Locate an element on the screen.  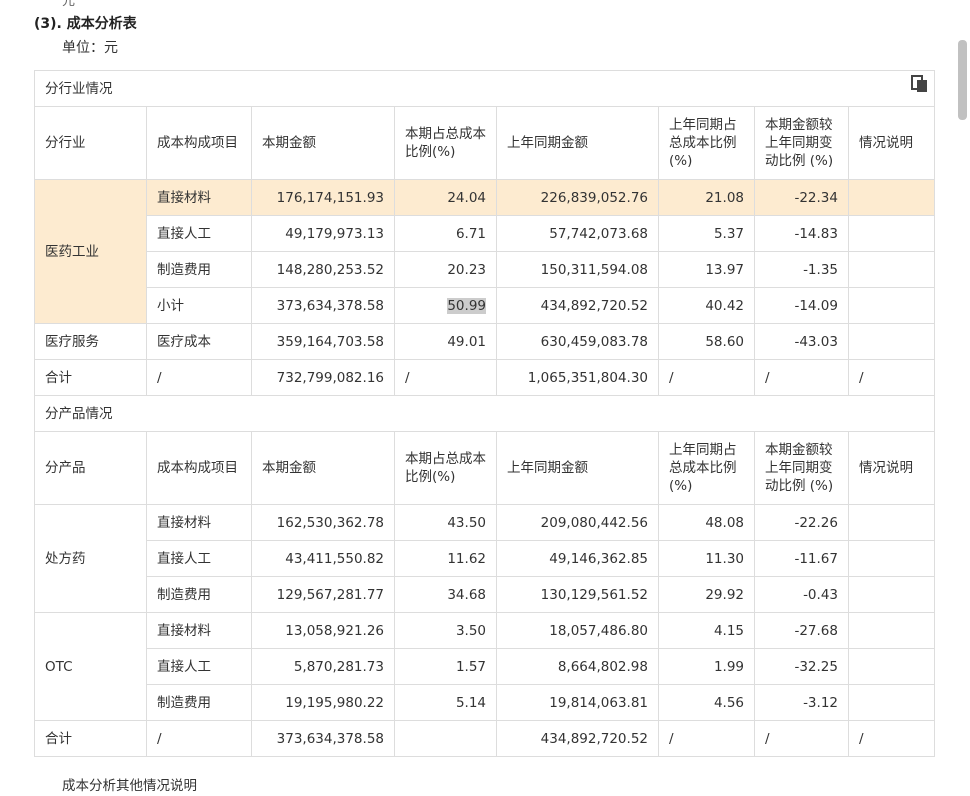
component-cell: 医疗成本 is located at coordinates (199, 341).